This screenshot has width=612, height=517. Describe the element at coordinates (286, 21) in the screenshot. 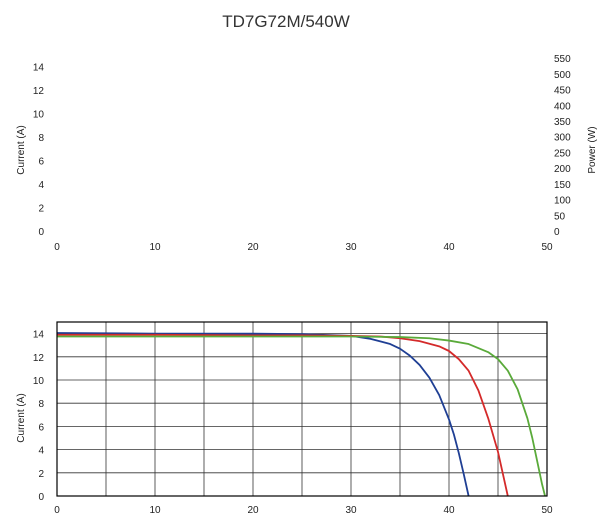

I see `chart-title: TD7G72M/540W` at that location.